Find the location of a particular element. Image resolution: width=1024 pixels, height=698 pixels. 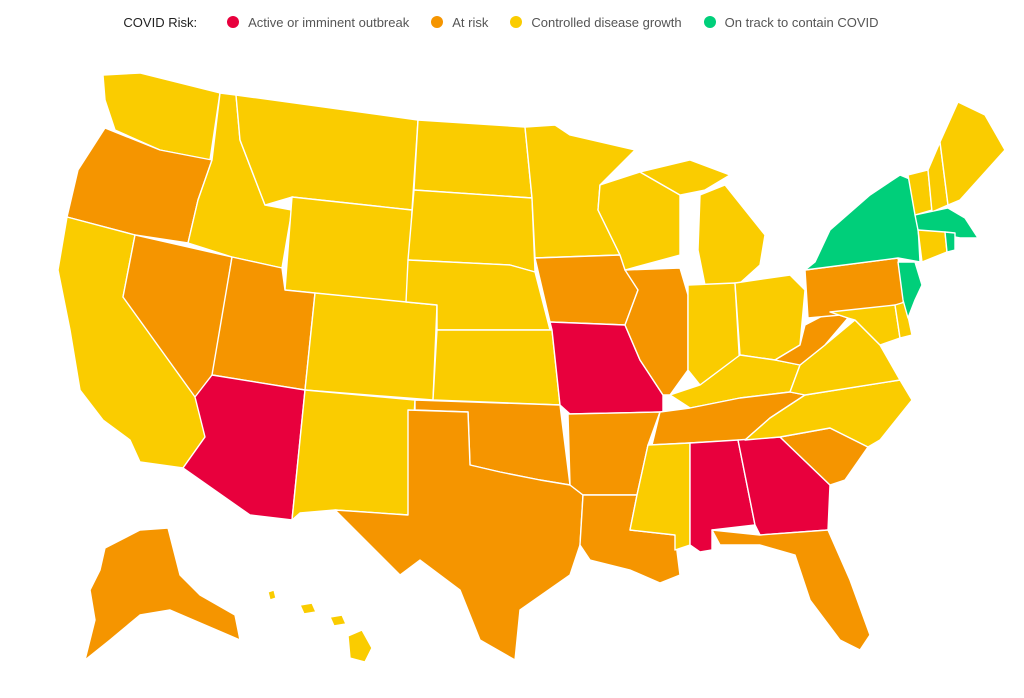

state-nd is located at coordinates (473, 159).